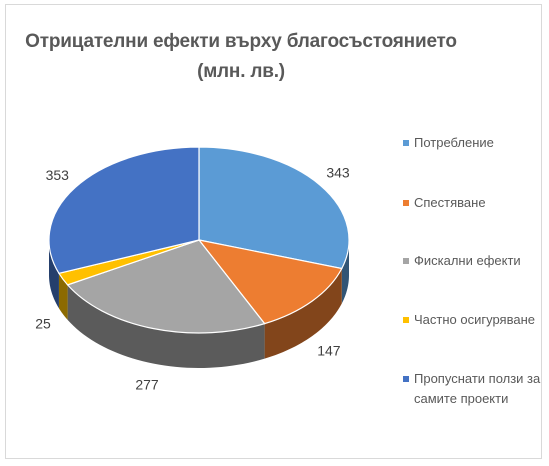 The width and height of the screenshot is (549, 466). Describe the element at coordinates (166, 326) in the screenshot. I see `pie-side-fiscal-effects` at that location.